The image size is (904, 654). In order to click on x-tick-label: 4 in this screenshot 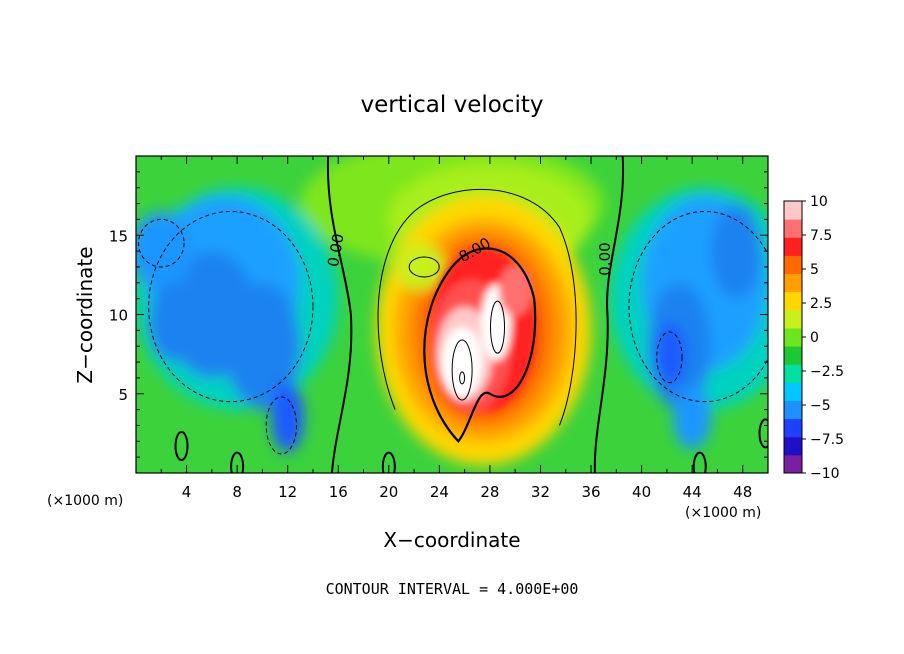, I will do `click(187, 492)`.